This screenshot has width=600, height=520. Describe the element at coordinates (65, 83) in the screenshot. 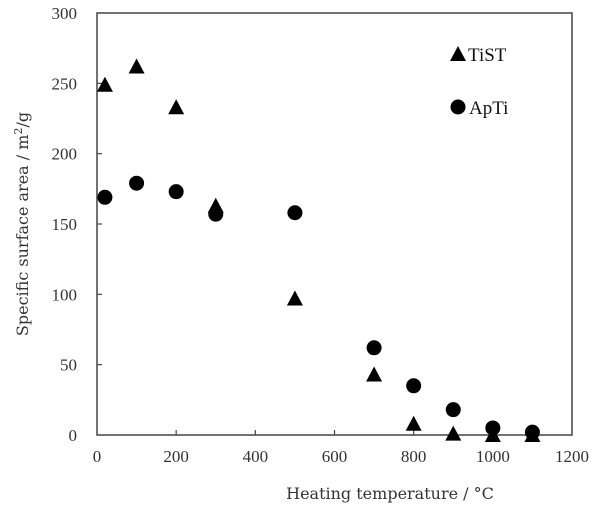

I see `y-tick-label: 250` at that location.